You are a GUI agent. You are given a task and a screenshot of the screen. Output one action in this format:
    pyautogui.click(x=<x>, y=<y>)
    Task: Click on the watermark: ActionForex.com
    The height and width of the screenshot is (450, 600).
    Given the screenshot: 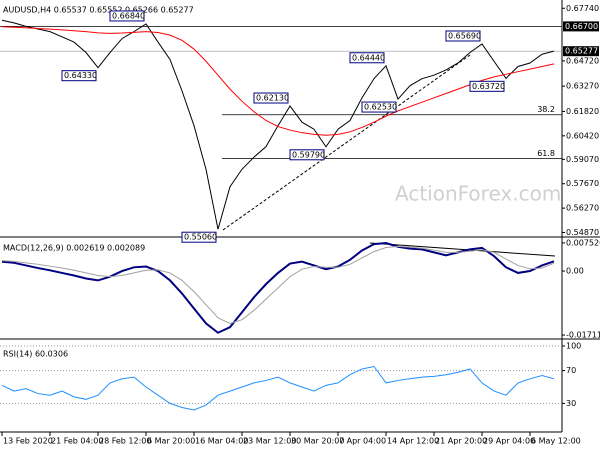 What is the action you would take?
    pyautogui.click(x=478, y=194)
    